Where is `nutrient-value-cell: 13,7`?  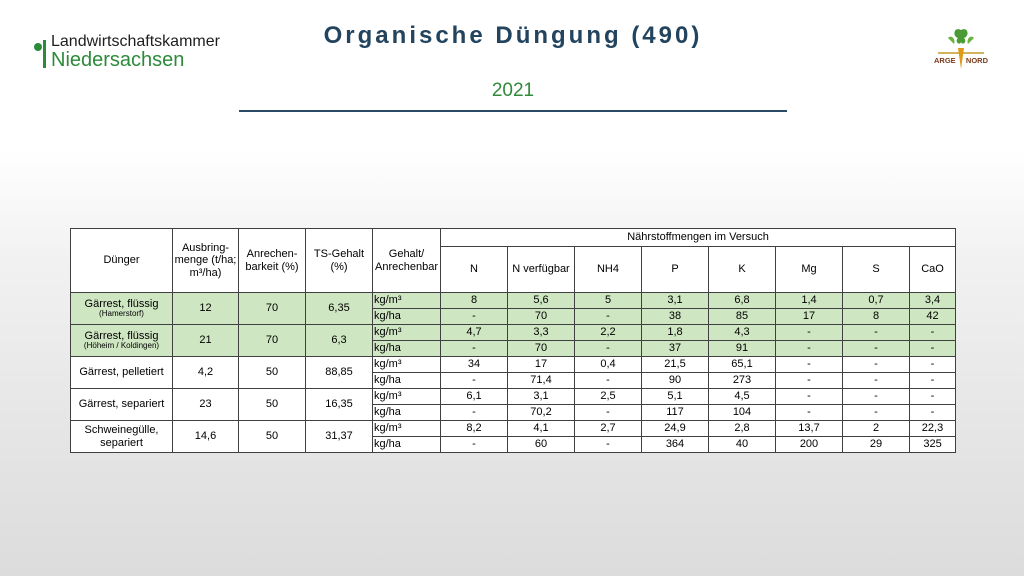 nutrient-value-cell: 13,7 is located at coordinates (809, 428).